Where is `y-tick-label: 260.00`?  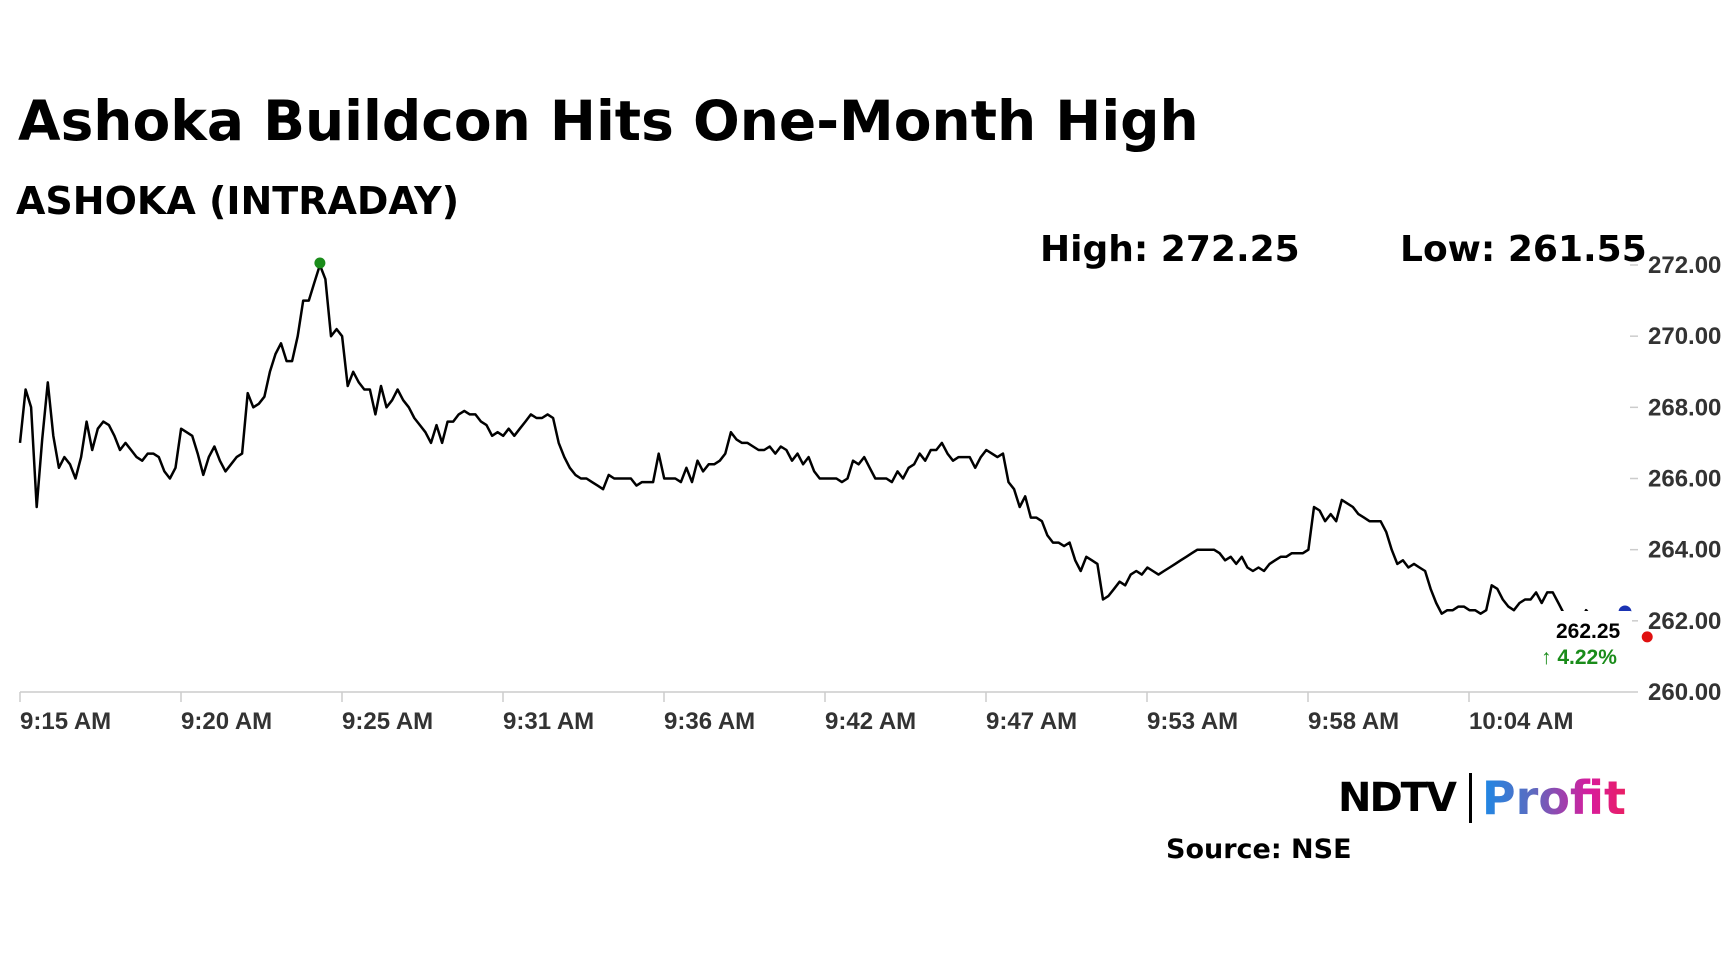
y-tick-label: 260.00 is located at coordinates (1684, 692).